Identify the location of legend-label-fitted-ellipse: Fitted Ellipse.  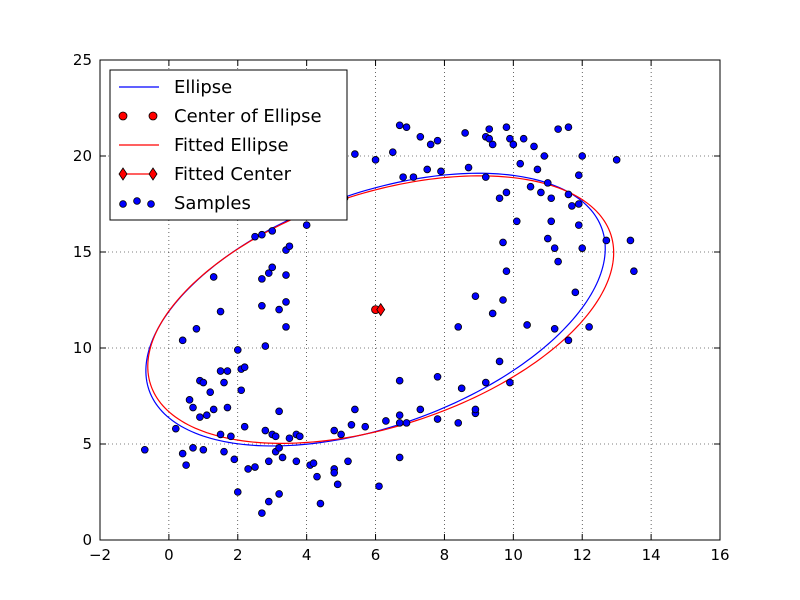
(231, 145).